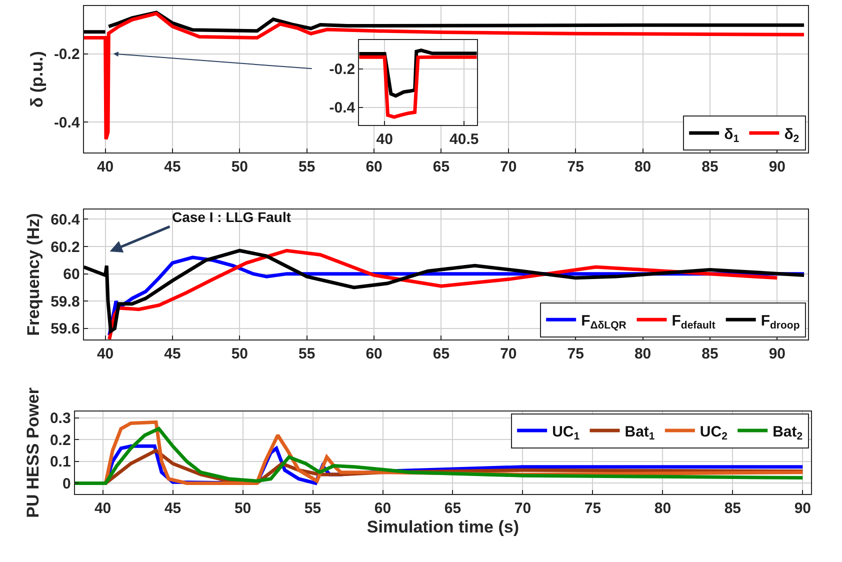  I want to click on line-series, so click(418, 87).